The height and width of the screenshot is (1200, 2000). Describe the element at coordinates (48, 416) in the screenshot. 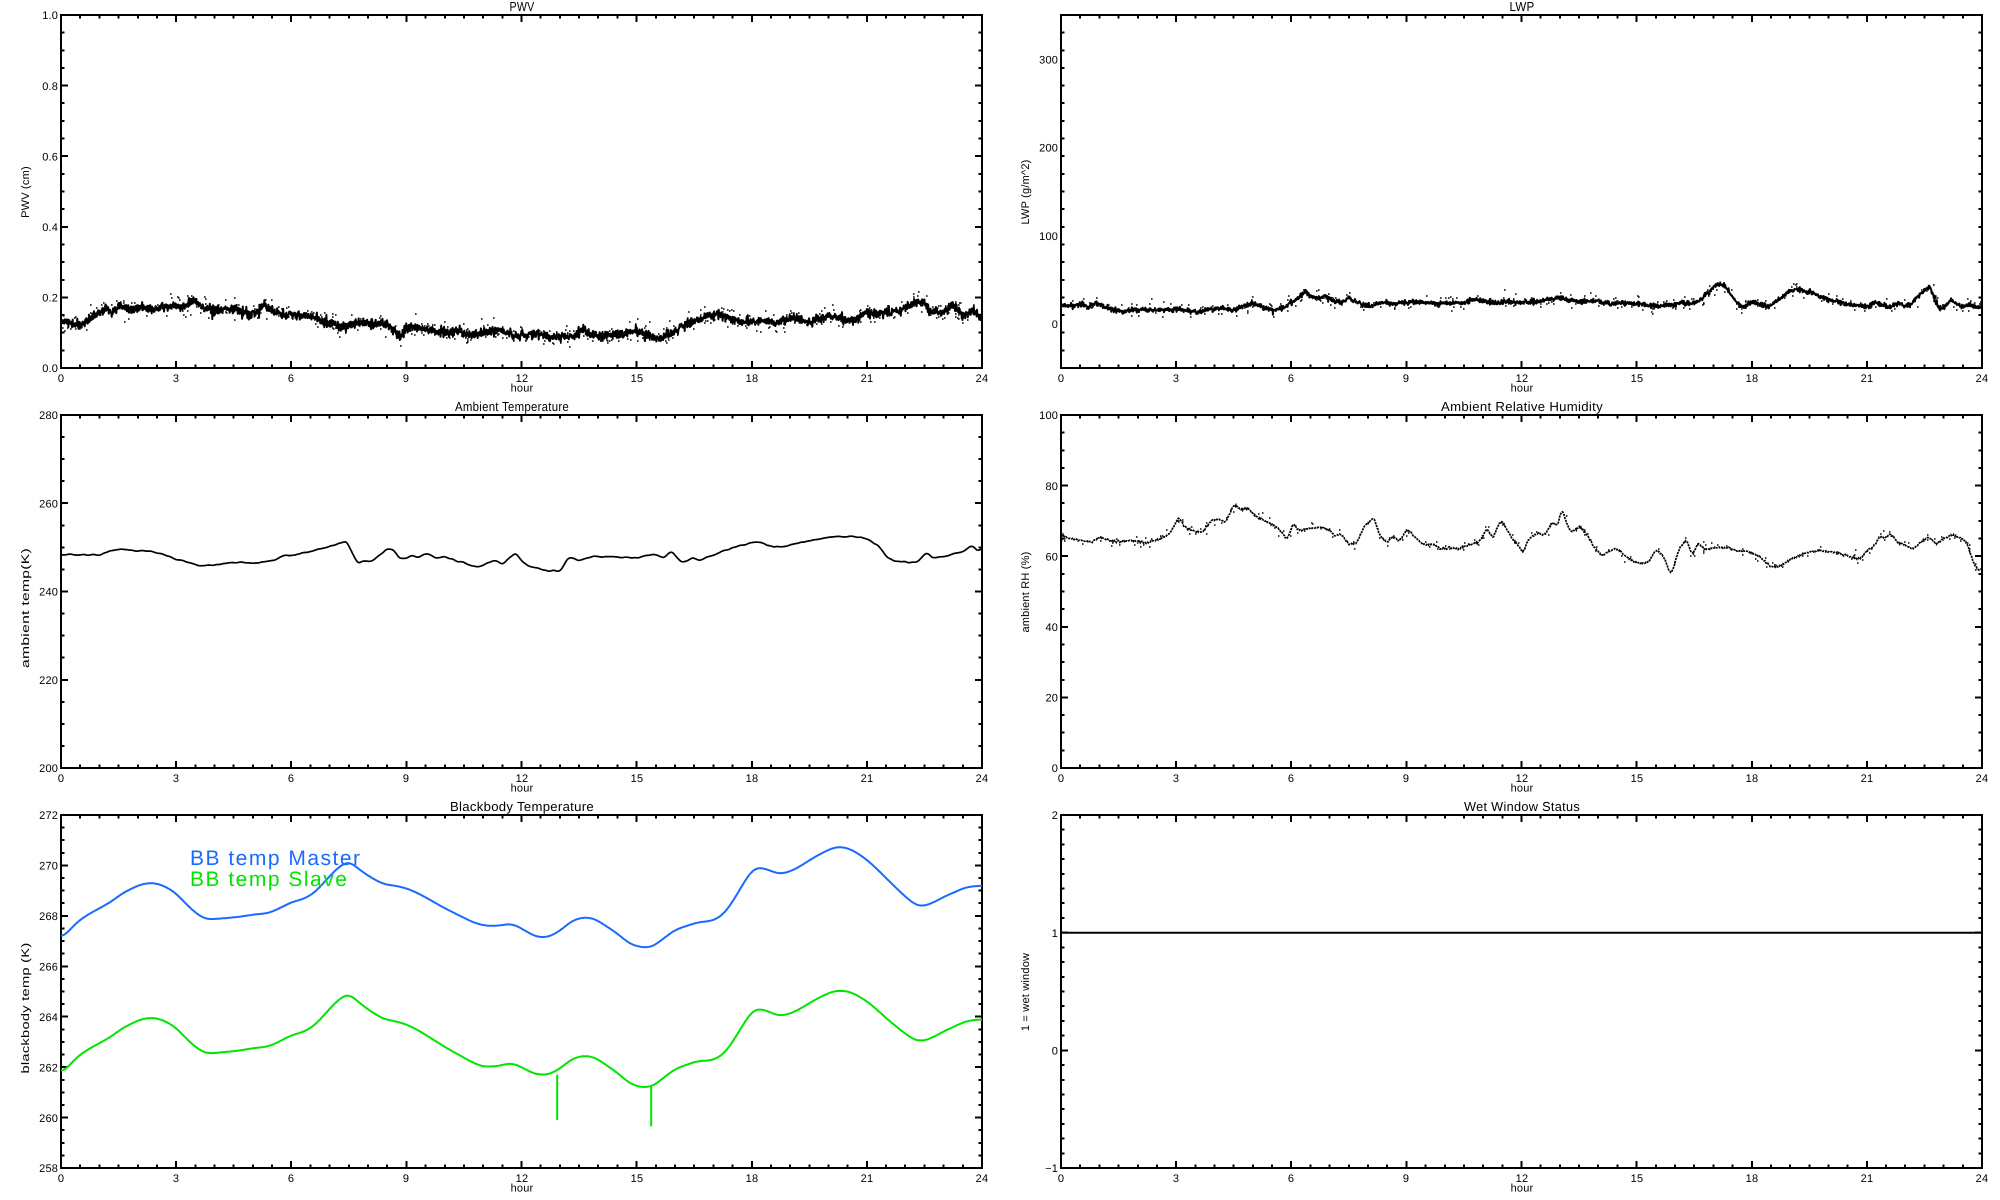

I see `svg-text: 280` at that location.